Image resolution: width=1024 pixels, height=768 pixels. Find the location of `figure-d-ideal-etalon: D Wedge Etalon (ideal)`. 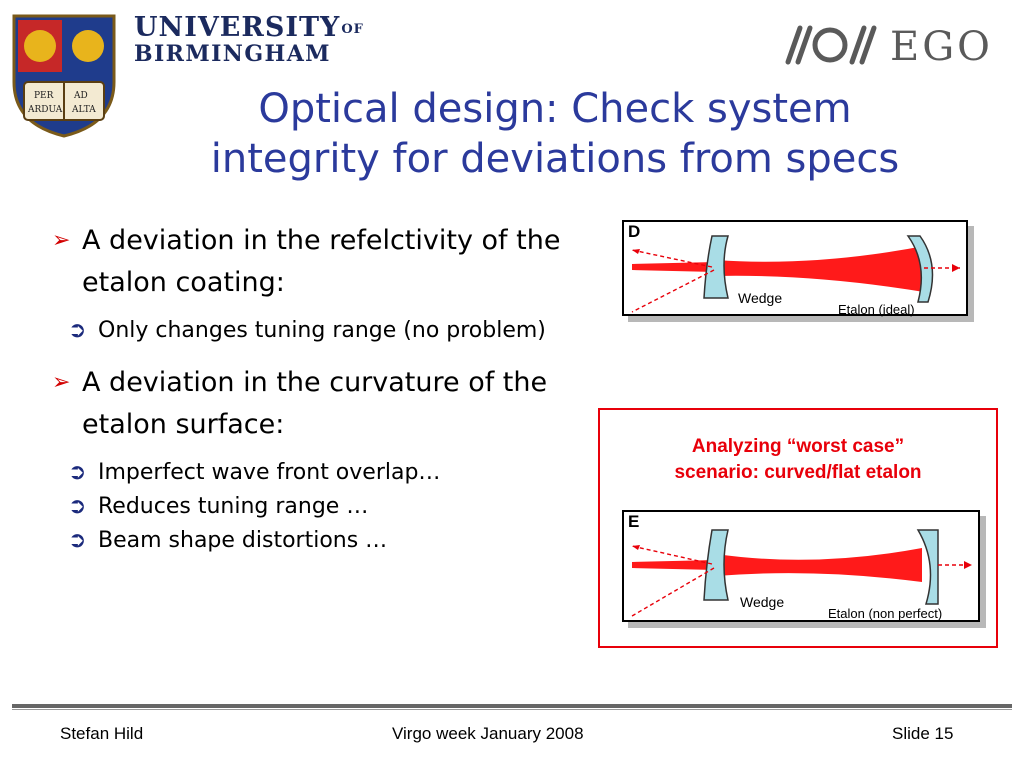

figure-d-ideal-etalon: D Wedge Etalon (ideal) is located at coordinates (798, 271).